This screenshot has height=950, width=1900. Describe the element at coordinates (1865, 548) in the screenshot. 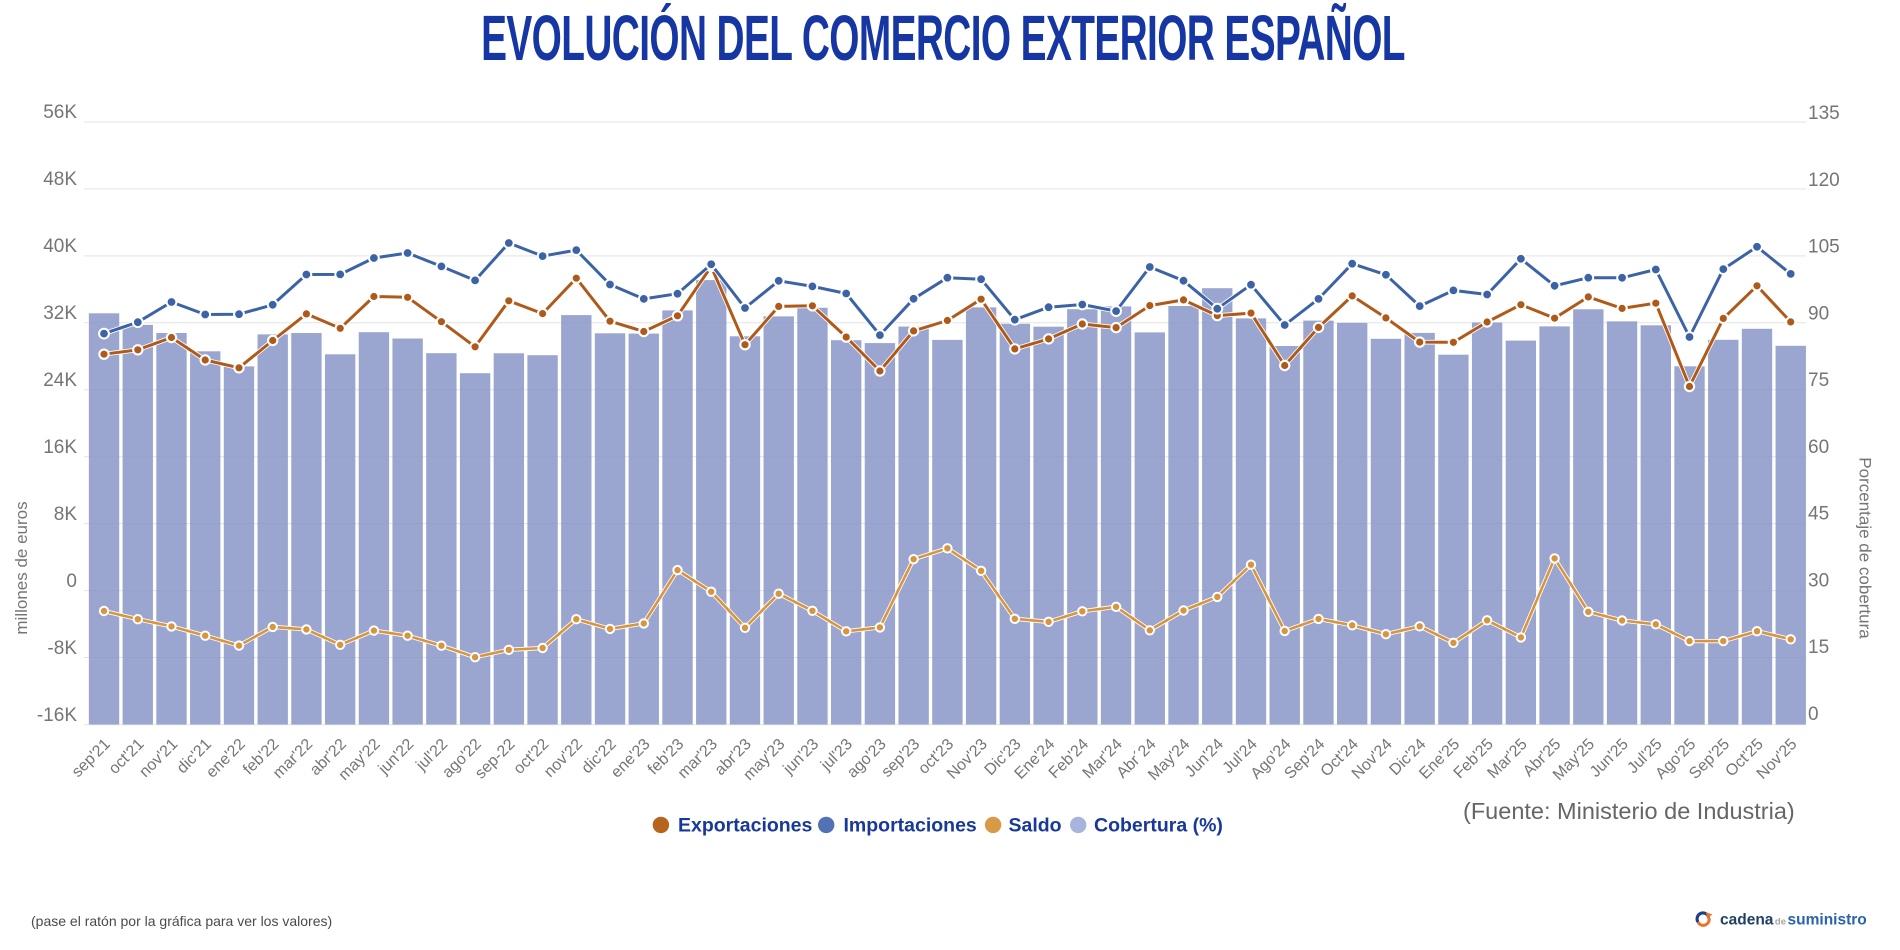

I see `svg-text: Porcentaje de cobertura` at that location.